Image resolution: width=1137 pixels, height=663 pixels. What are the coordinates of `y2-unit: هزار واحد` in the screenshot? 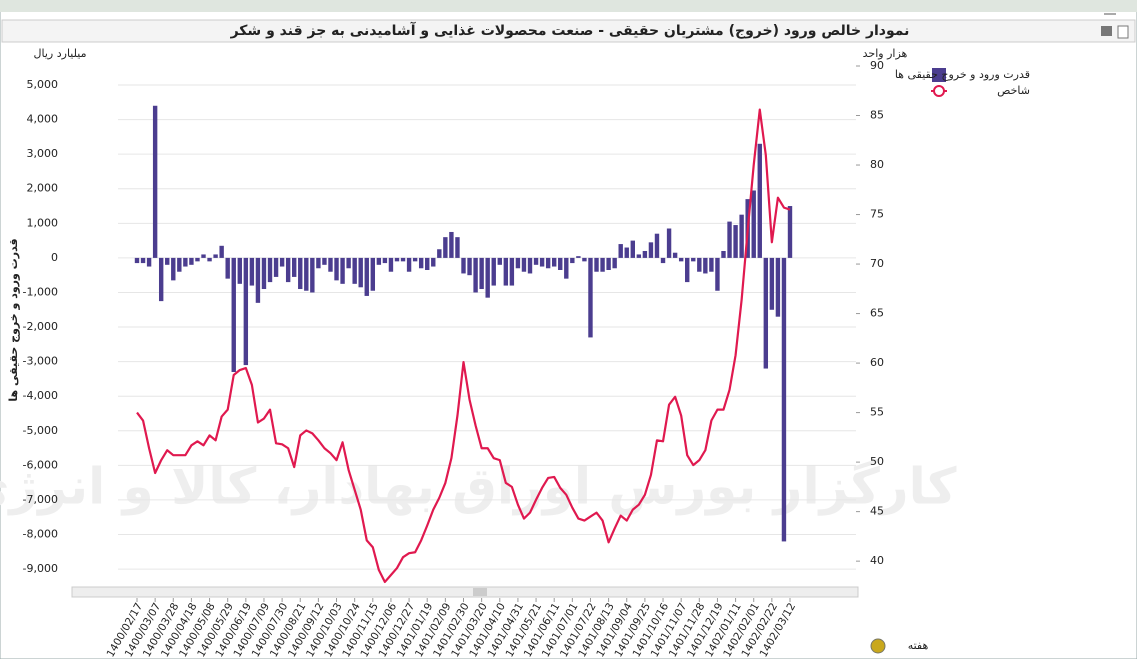 It's located at (885, 53).